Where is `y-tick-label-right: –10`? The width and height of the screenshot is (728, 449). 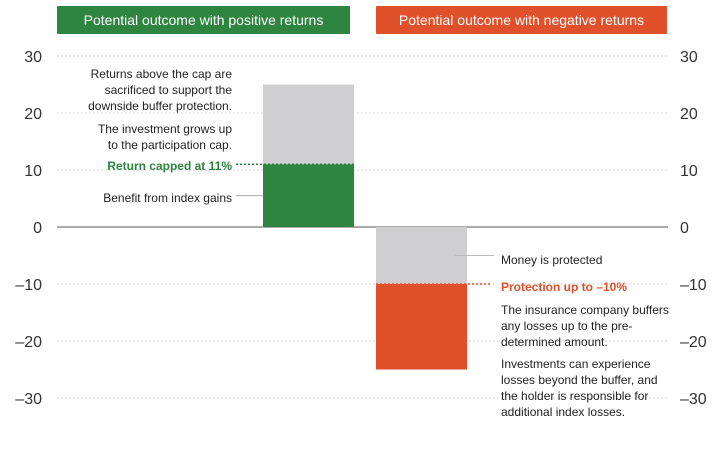 y-tick-label-right: –10 is located at coordinates (693, 285).